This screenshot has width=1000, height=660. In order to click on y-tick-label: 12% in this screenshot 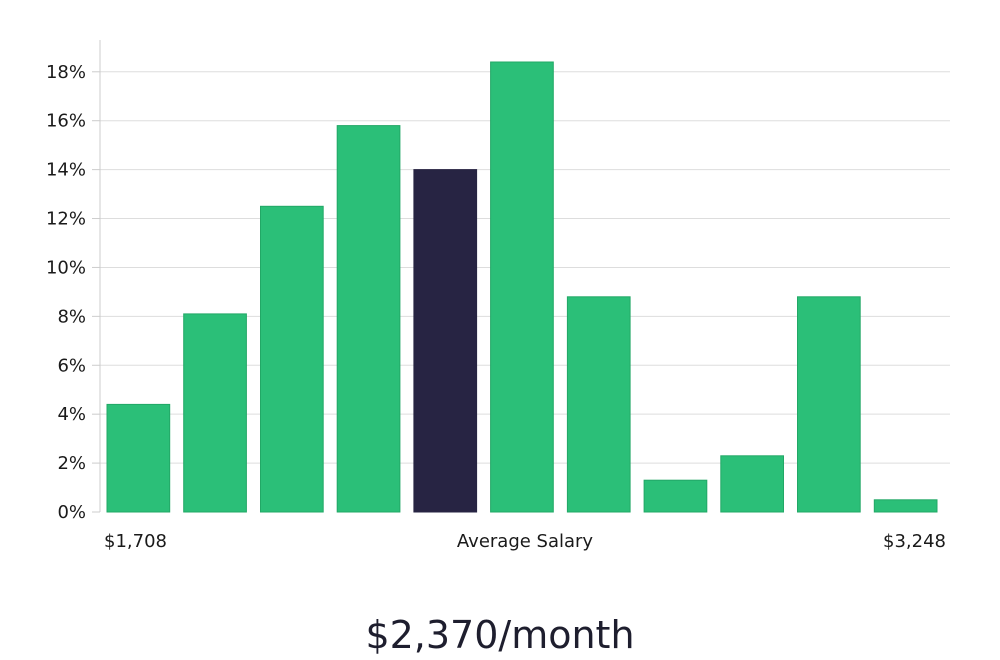, I will do `click(66, 219)`.